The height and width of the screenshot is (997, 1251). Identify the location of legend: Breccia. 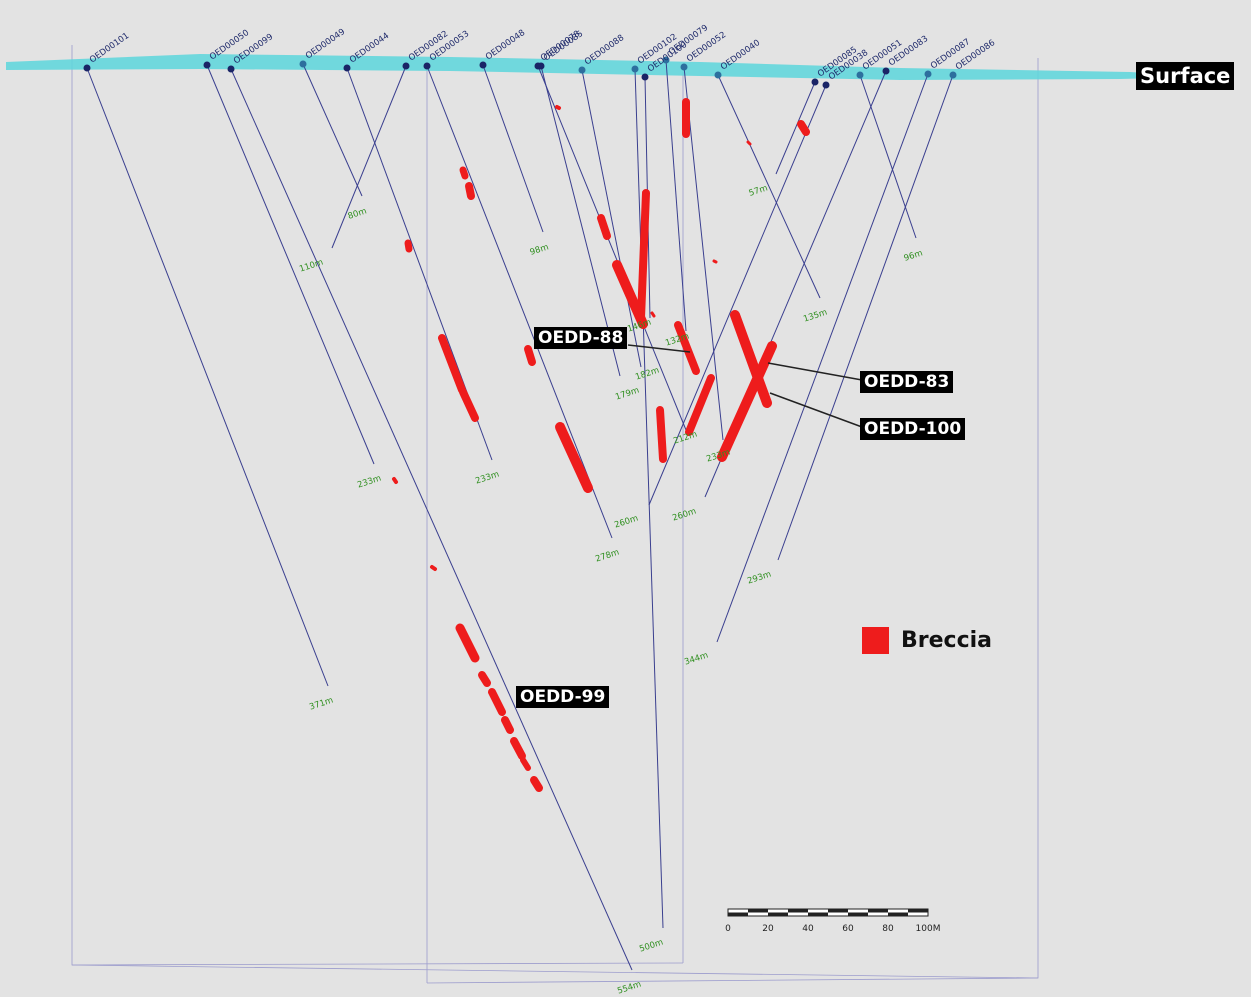
(927, 640).